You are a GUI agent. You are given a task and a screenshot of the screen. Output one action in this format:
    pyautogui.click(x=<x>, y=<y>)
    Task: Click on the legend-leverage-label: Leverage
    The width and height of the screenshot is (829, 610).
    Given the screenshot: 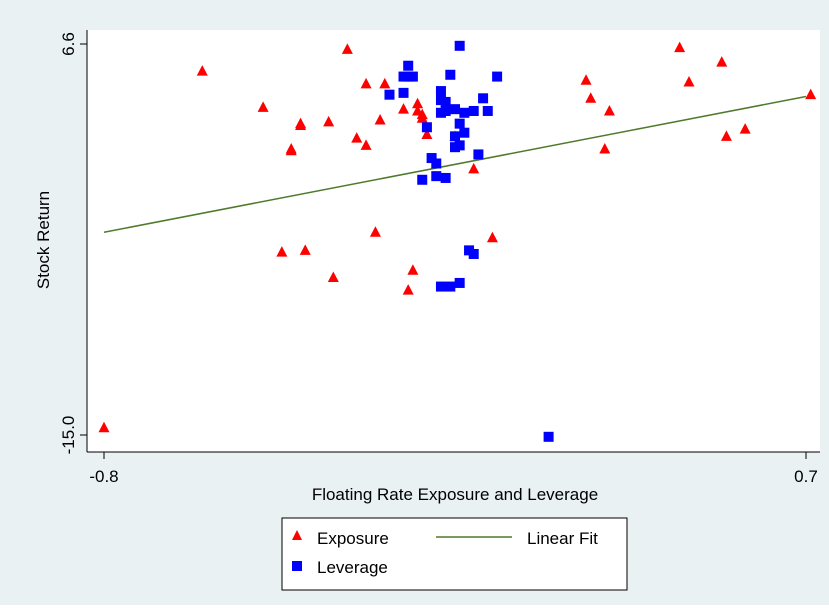 What is the action you would take?
    pyautogui.click(x=352, y=567)
    